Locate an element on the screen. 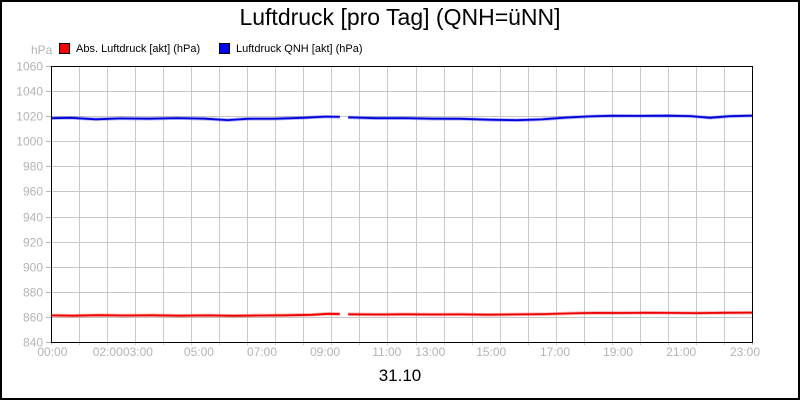  x-tick-label-23:00: 23:00 is located at coordinates (745, 352).